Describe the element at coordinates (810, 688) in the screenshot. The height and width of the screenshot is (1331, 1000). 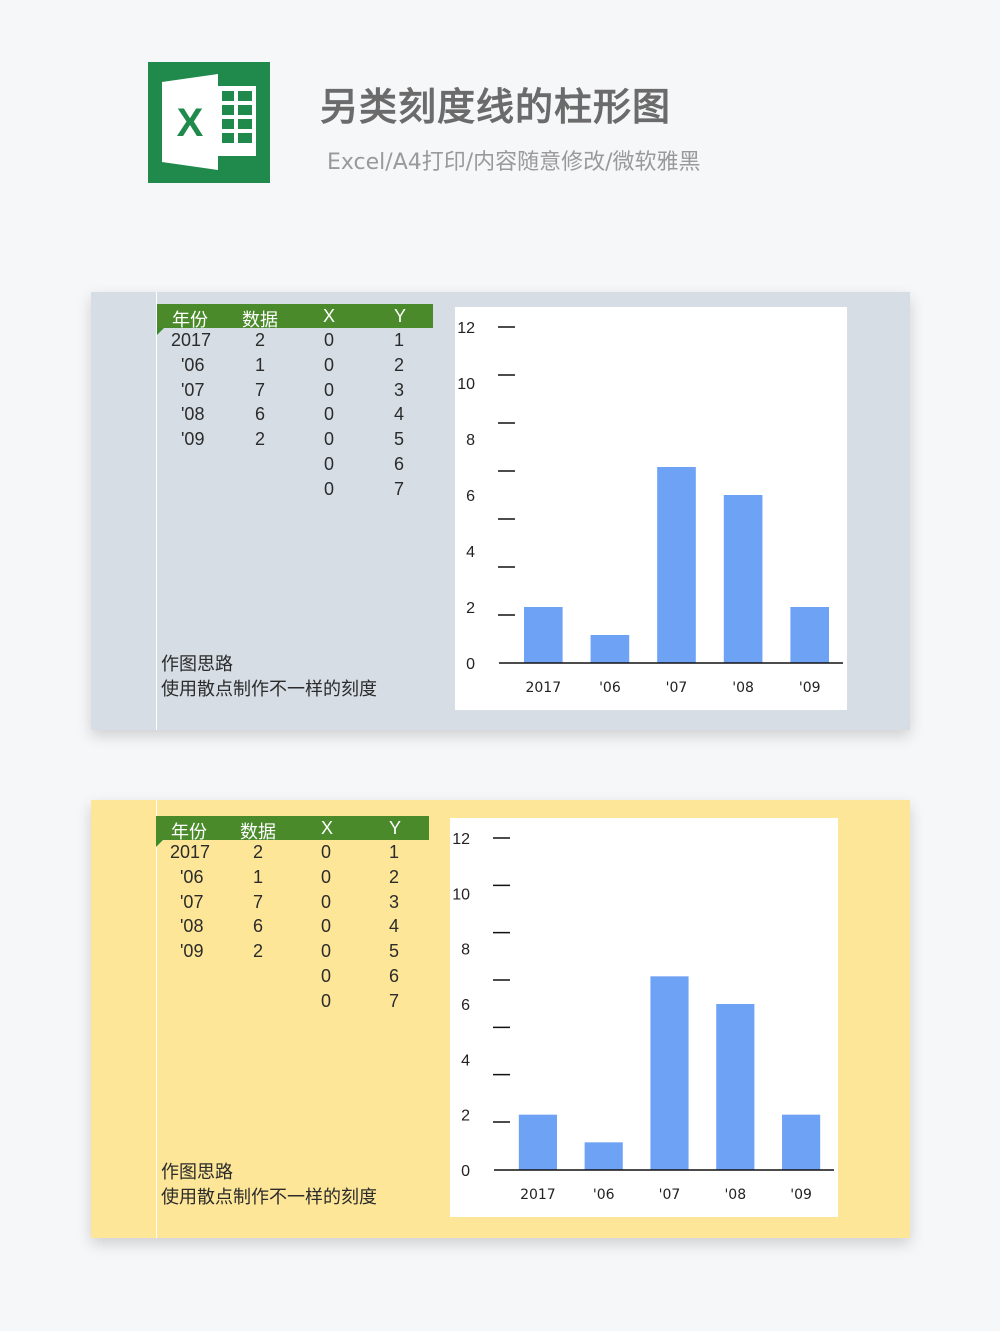
I see `x-tick-label: '09` at that location.